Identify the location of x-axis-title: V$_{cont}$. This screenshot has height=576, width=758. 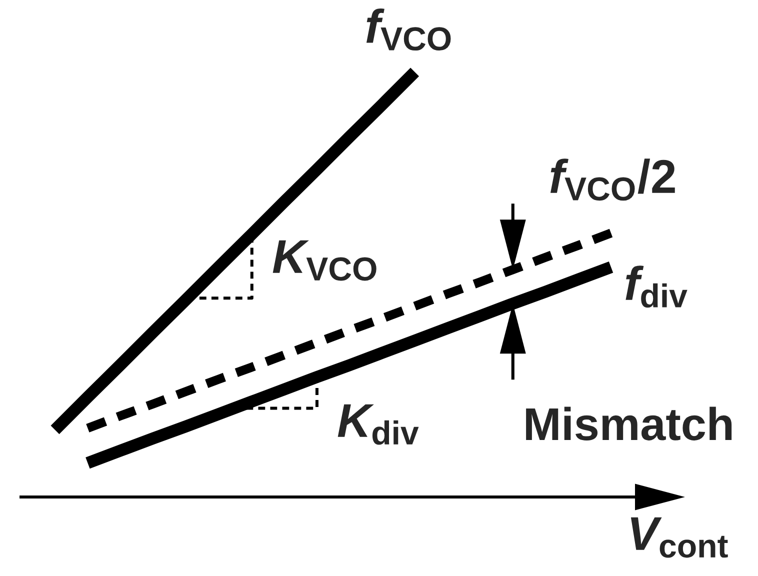
(679, 537).